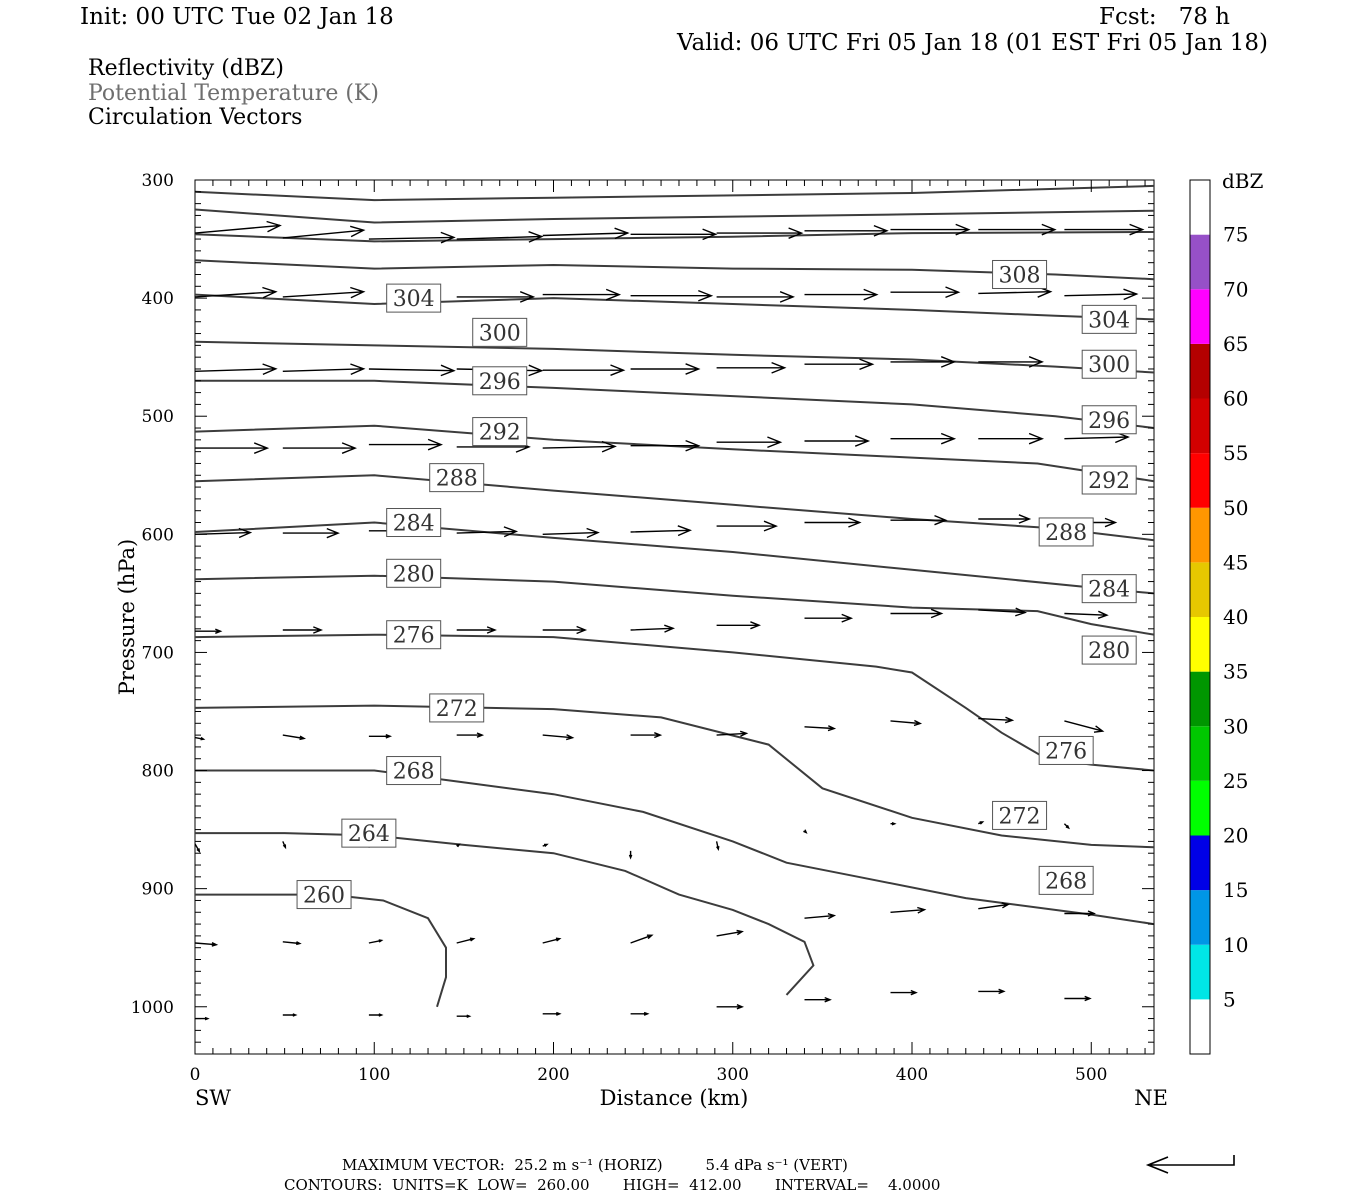  I want to click on contour-label-296: 296, so click(1109, 421).